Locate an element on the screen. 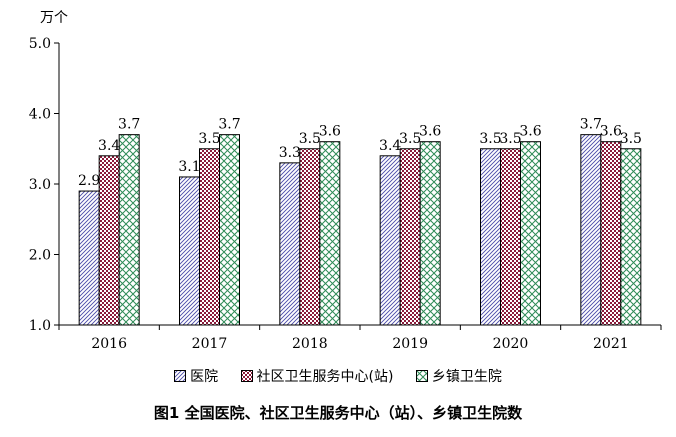  legend-swatch-township-hospital is located at coordinates (421, 376).